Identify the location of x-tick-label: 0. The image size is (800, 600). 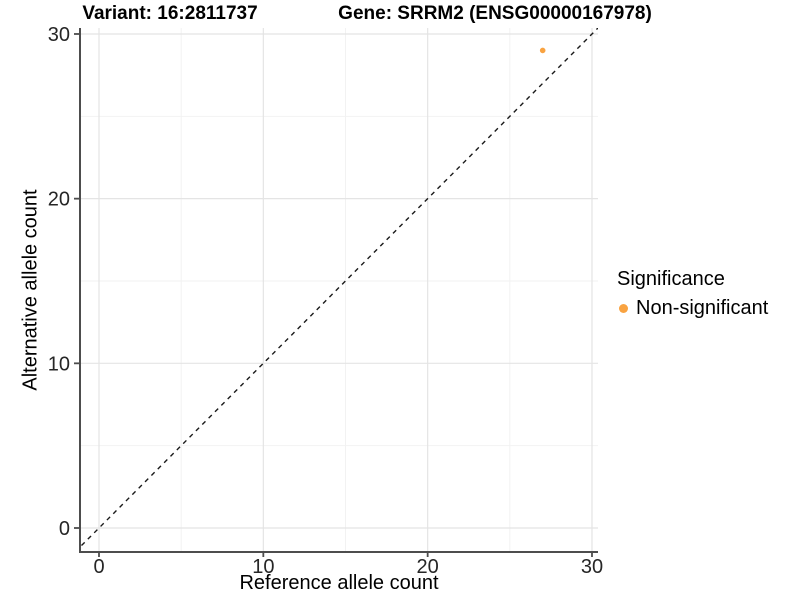
(98, 567).